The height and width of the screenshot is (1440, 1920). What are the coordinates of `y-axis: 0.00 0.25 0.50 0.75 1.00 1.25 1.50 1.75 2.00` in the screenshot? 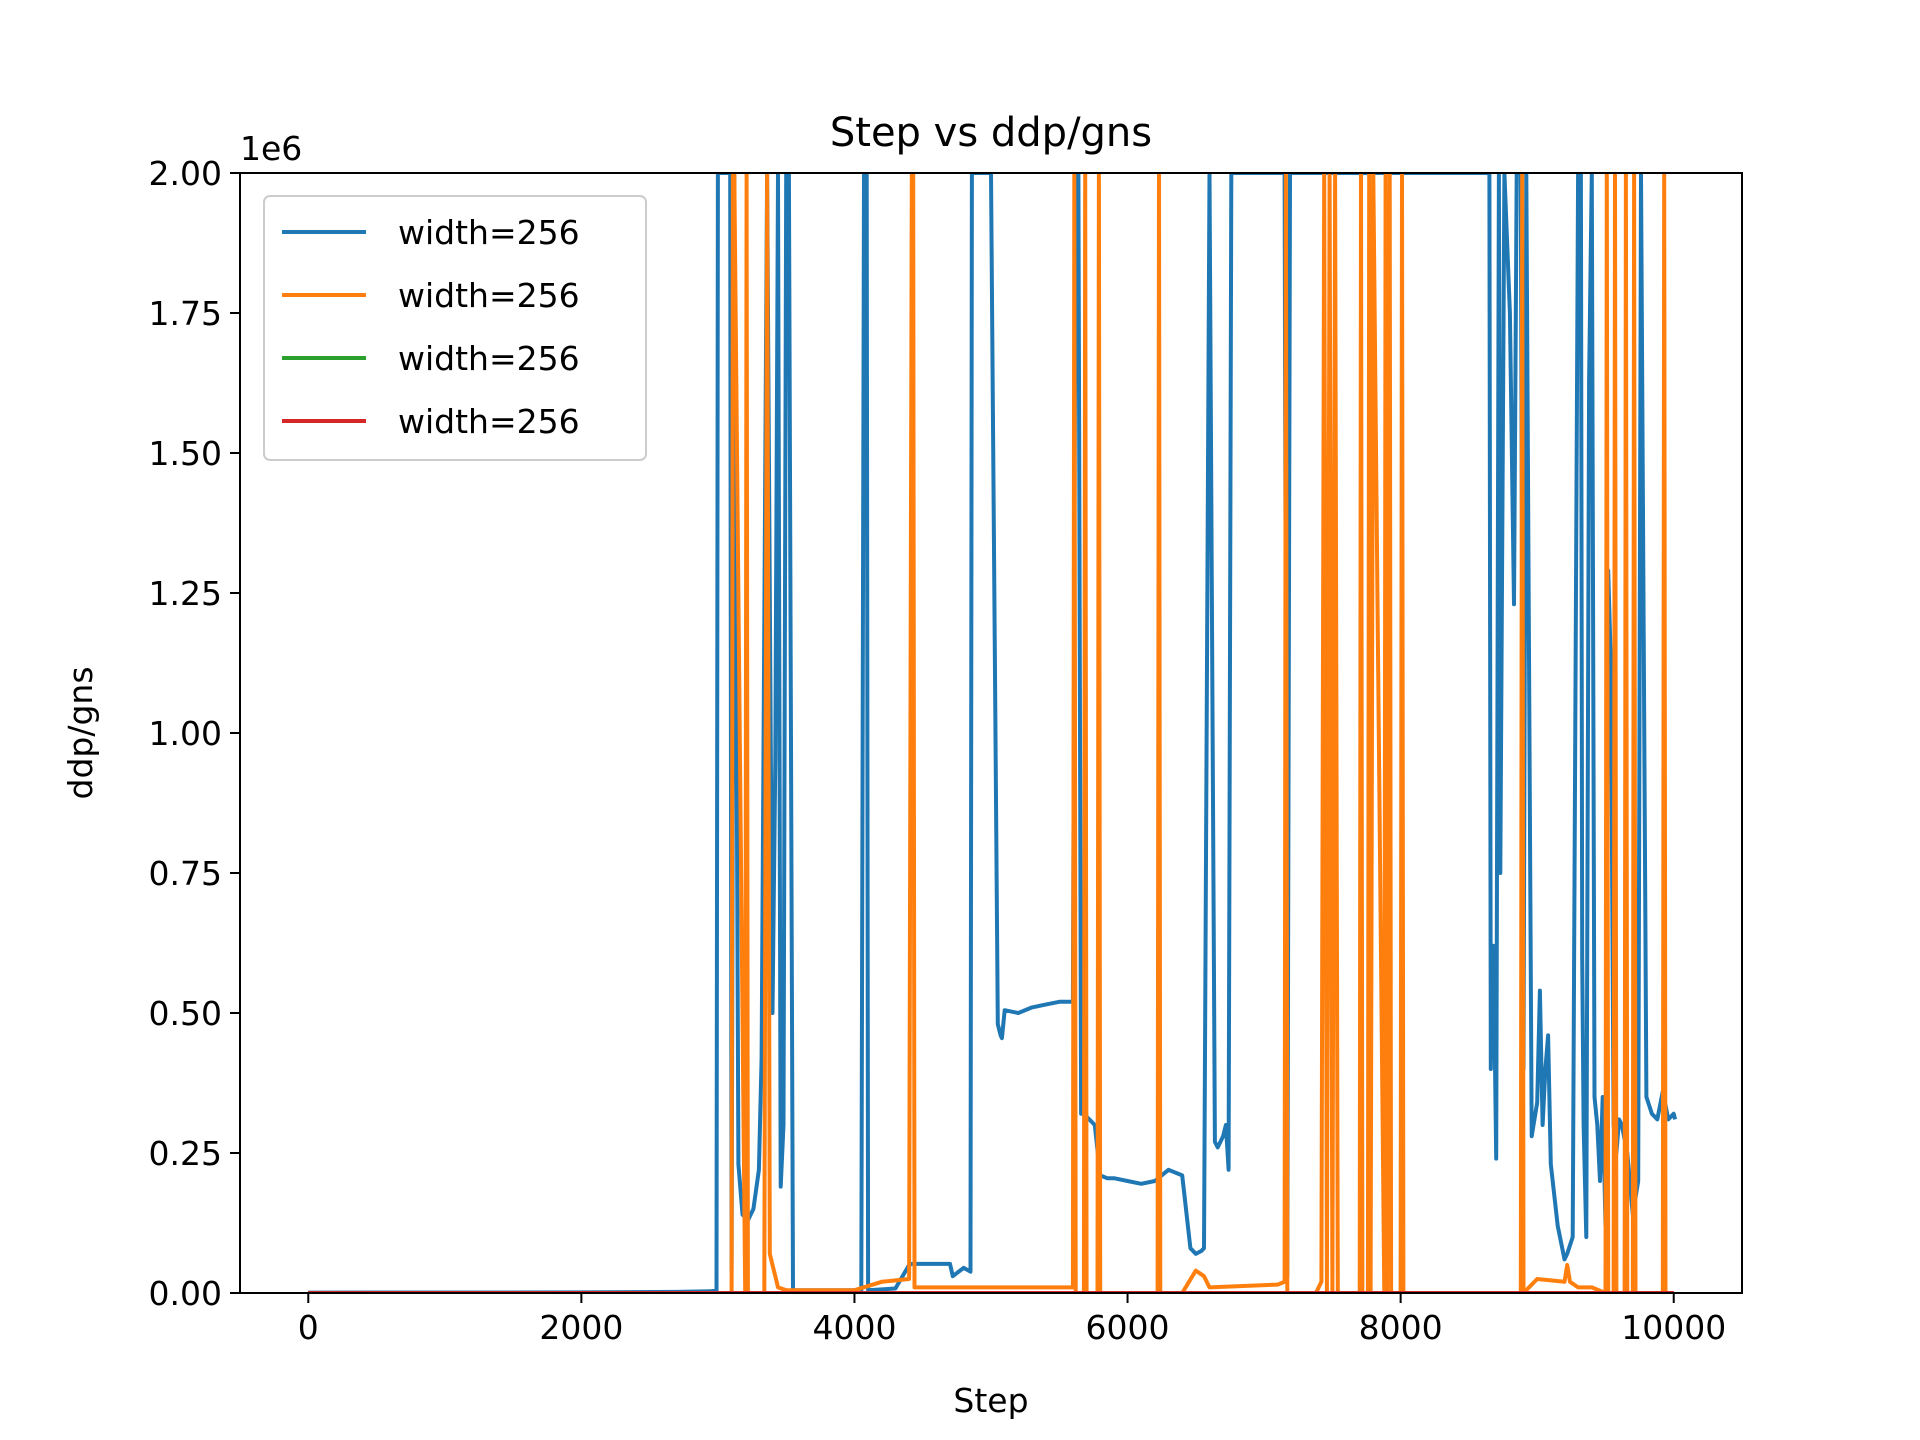 It's located at (194, 733).